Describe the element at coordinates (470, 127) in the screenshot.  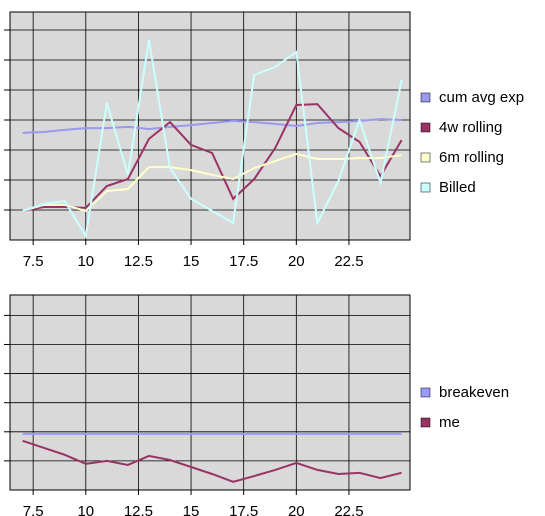
I see `legend-label: 4w rolling` at that location.